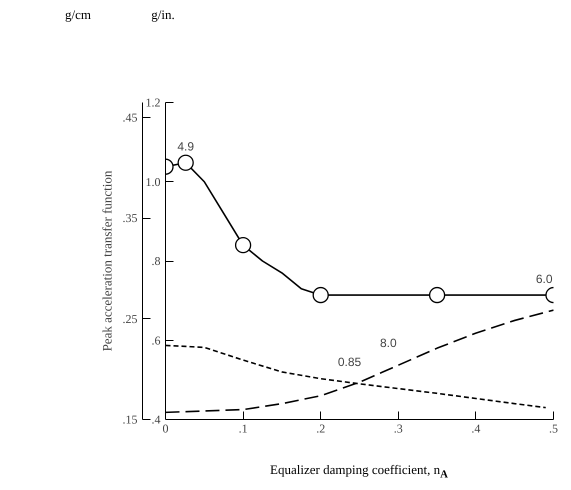 This screenshot has width=571, height=490. Describe the element at coordinates (544, 279) in the screenshot. I see `annotation: 6.0` at that location.